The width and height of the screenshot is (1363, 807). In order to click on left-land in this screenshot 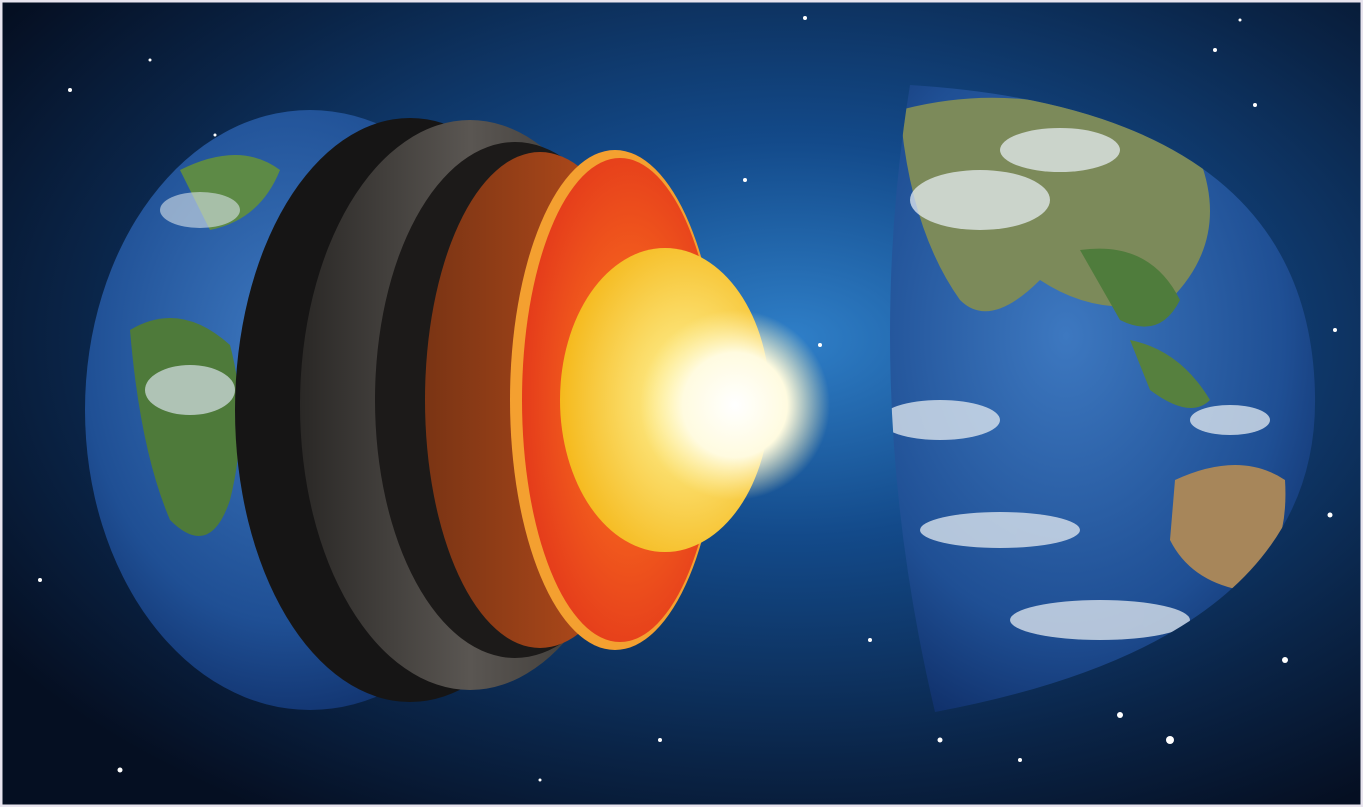, I will do `click(205, 345)`.